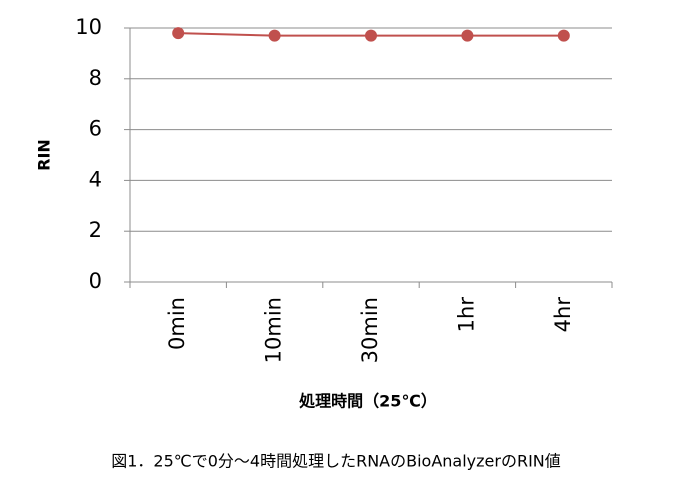 The image size is (679, 487). I want to click on x-tick-label: 1hr, so click(466, 315).